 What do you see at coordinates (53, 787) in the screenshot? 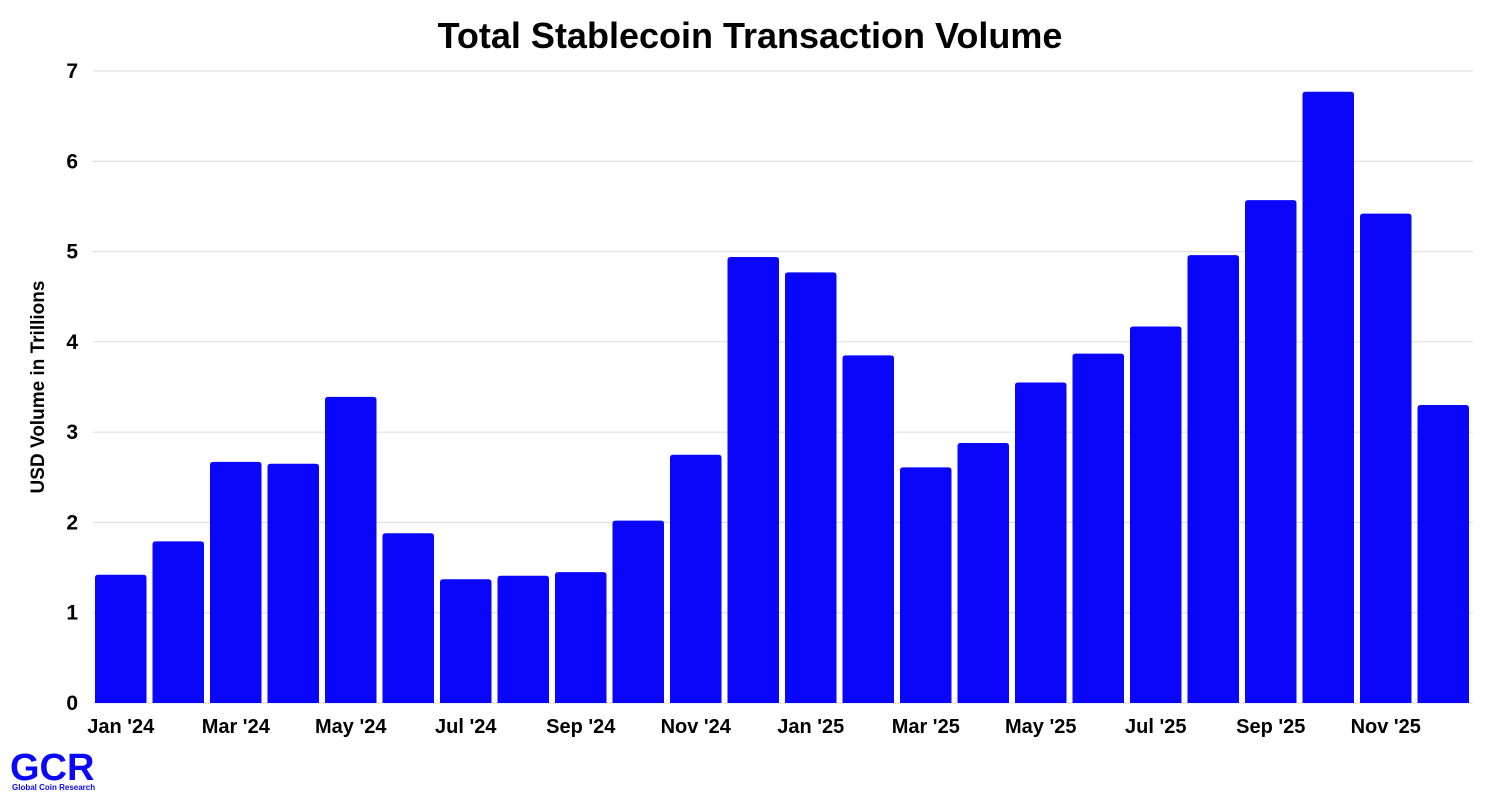
I see `logo-name: Global Coin Research` at bounding box center [53, 787].